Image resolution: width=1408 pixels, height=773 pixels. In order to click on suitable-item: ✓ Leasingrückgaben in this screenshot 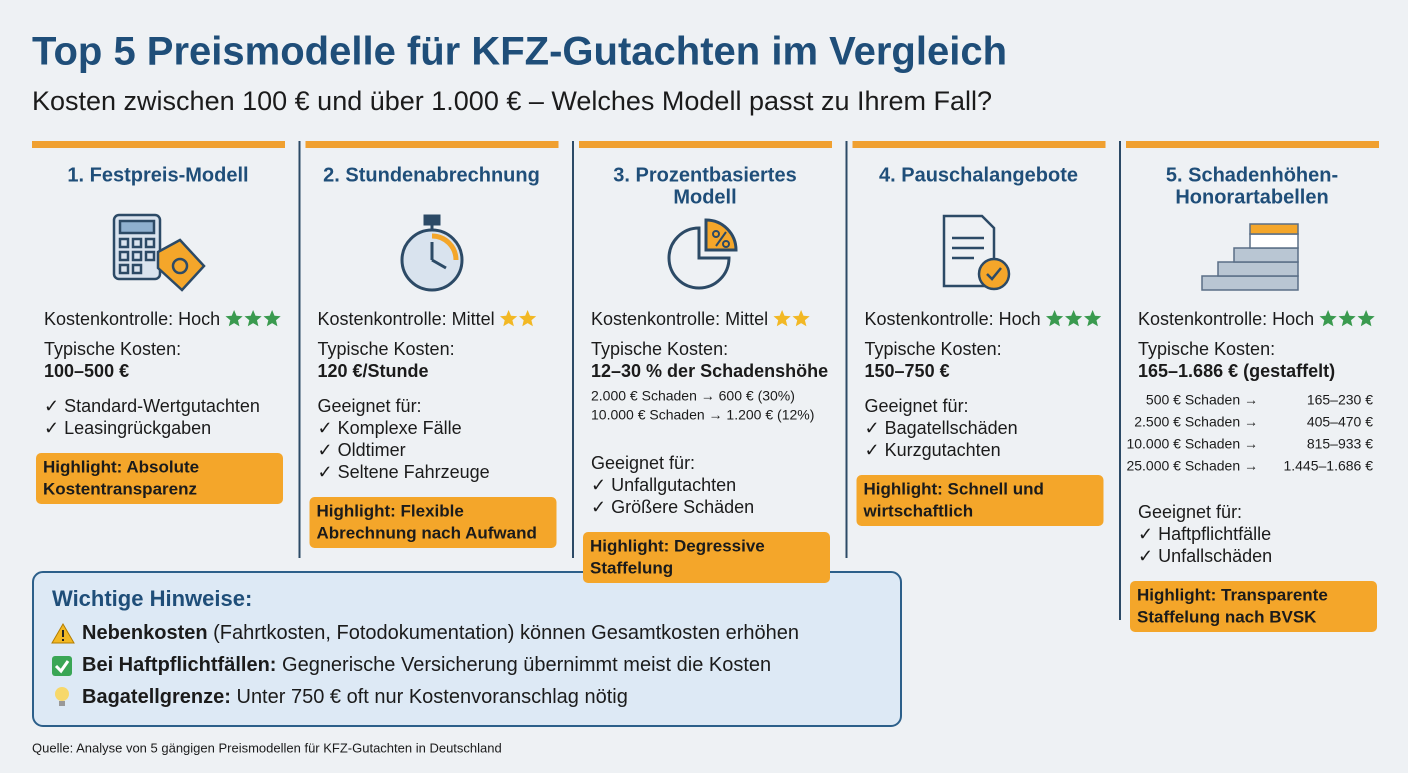, I will do `click(127, 428)`.